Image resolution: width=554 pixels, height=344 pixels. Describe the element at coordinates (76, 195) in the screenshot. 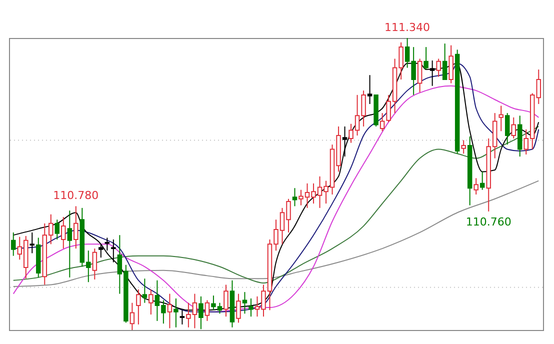

I see `annotation: 110.780` at that location.